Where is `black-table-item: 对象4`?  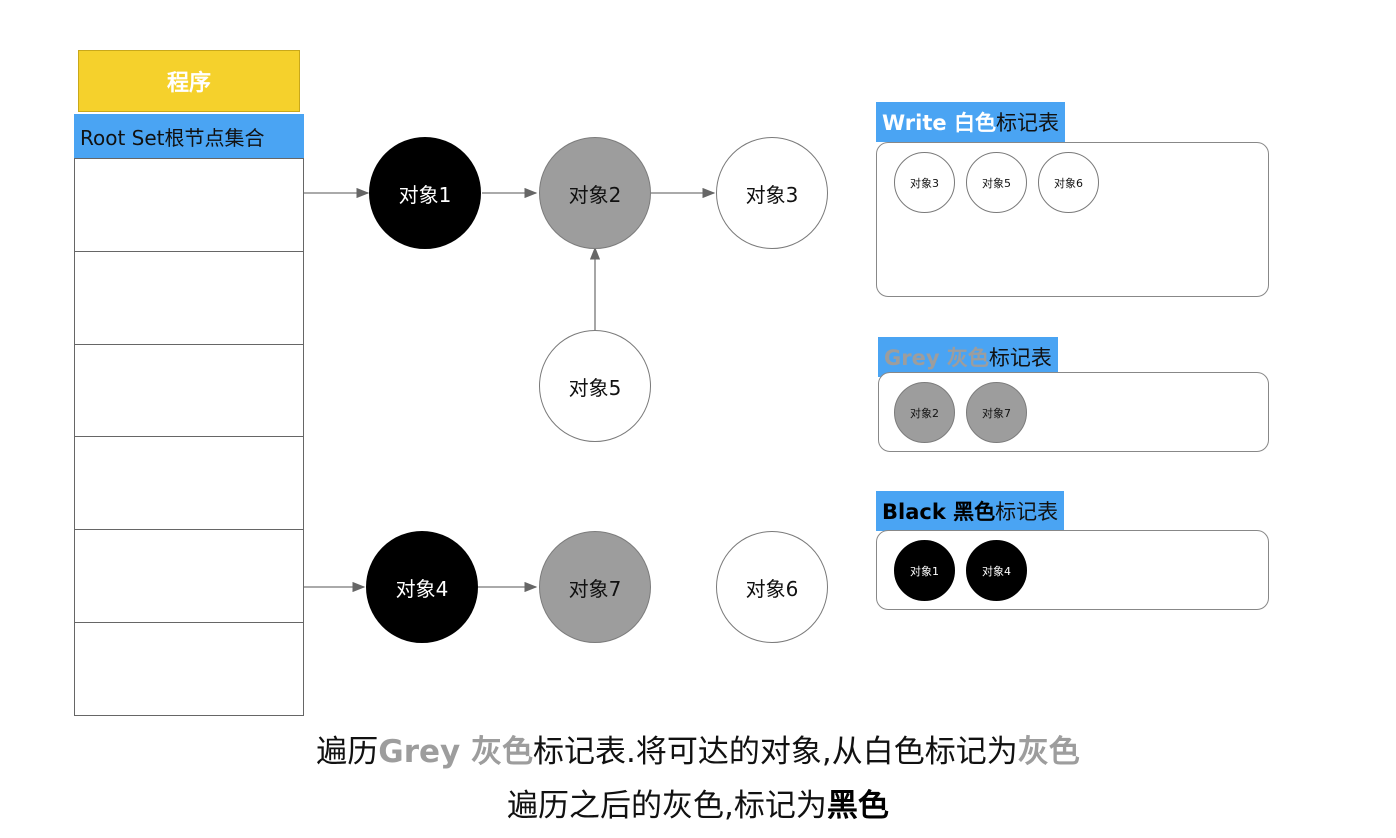 black-table-item: 对象4 is located at coordinates (996, 570).